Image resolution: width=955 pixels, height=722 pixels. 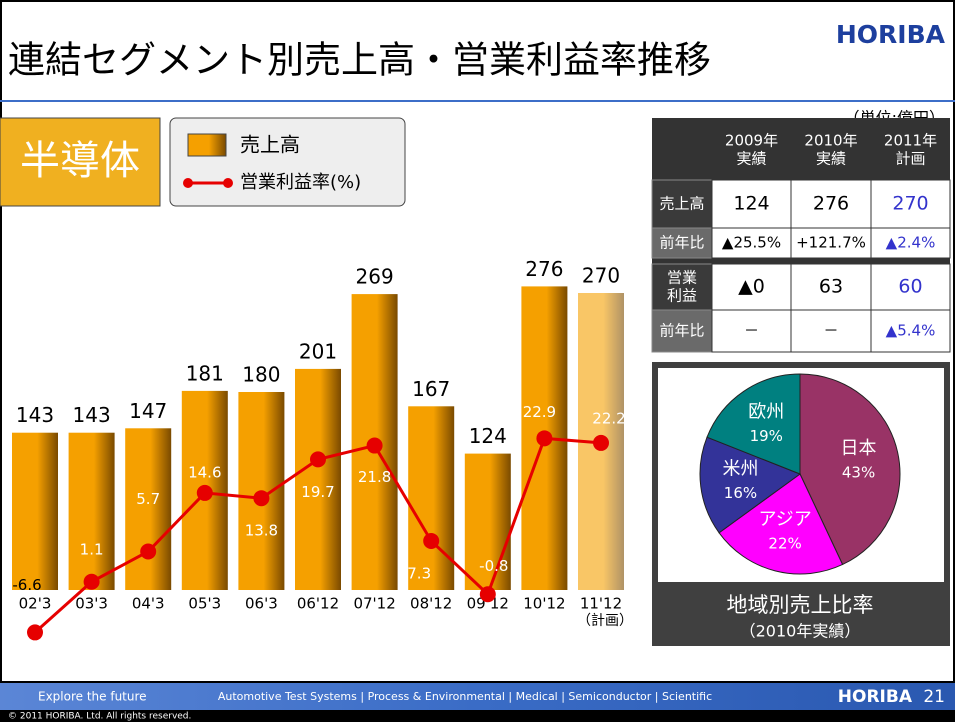 What do you see at coordinates (859, 448) in the screenshot?
I see `pie-label: 日本` at bounding box center [859, 448].